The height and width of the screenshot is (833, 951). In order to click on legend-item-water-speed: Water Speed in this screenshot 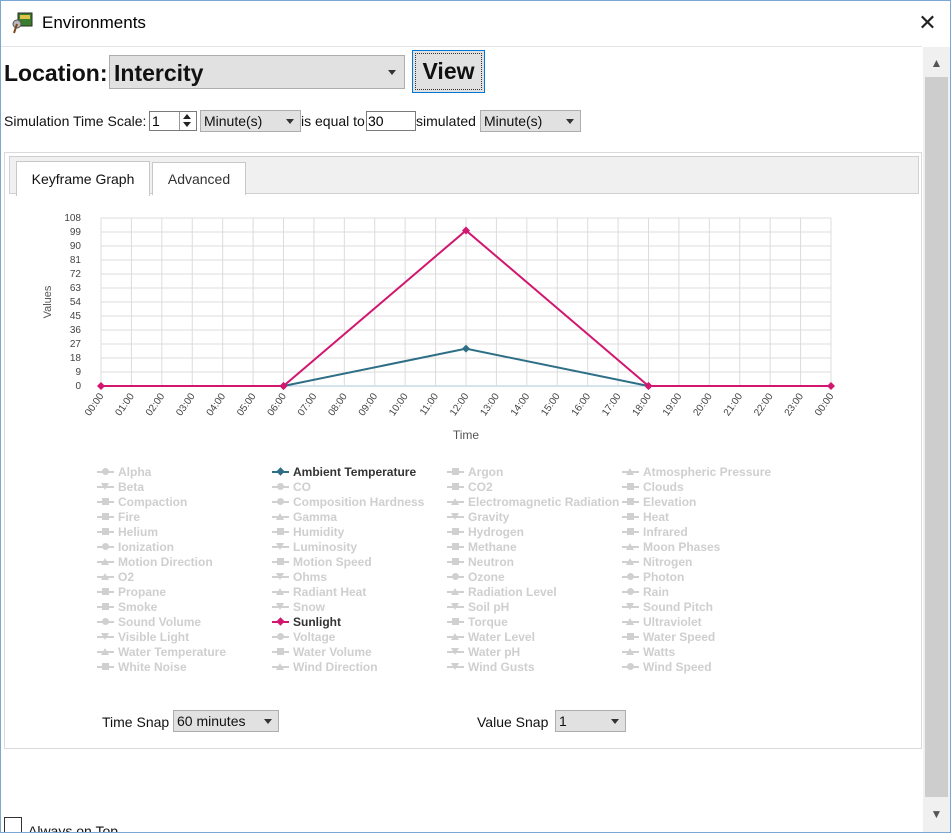, I will do `click(668, 637)`.